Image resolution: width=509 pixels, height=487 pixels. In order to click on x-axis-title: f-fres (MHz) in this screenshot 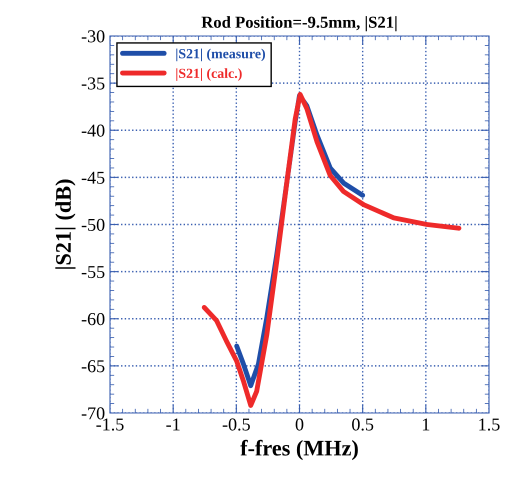, I will do `click(299, 450)`.